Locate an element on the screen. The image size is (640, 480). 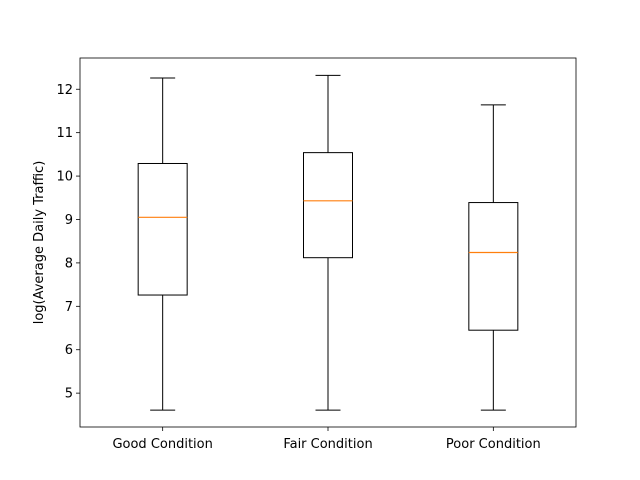
y-tick-label: 5 is located at coordinates (69, 394).